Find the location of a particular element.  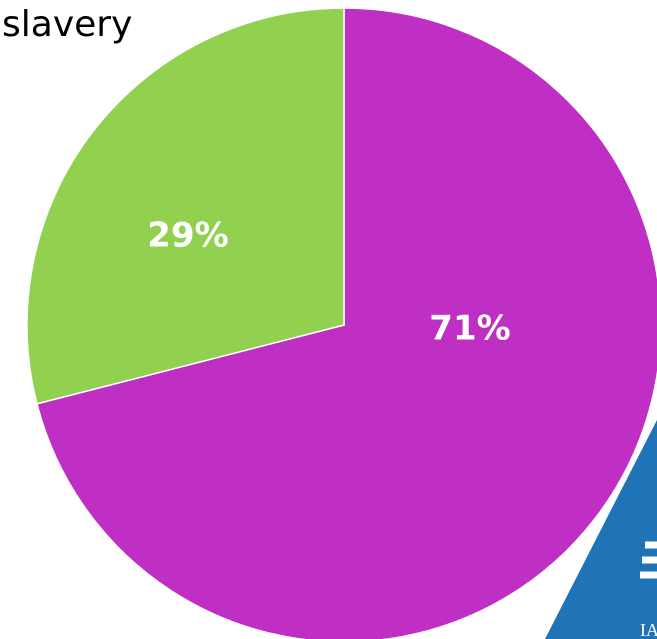

data-label: 71% is located at coordinates (469, 329).